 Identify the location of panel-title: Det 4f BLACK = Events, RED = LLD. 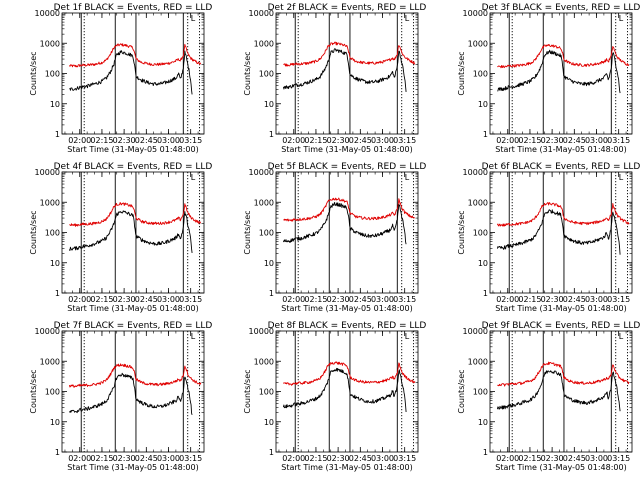
(133, 167).